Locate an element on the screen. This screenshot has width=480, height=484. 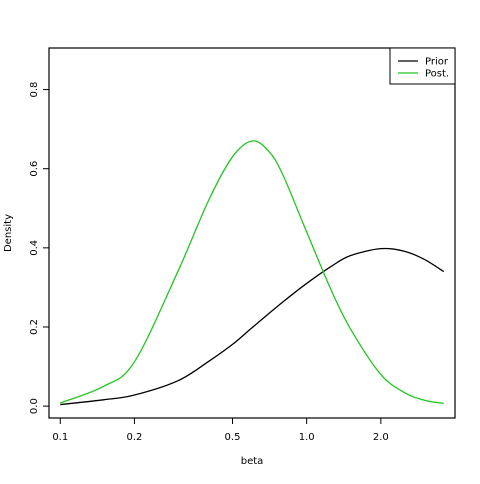
y-tick-label: 0.4 is located at coordinates (34, 248).